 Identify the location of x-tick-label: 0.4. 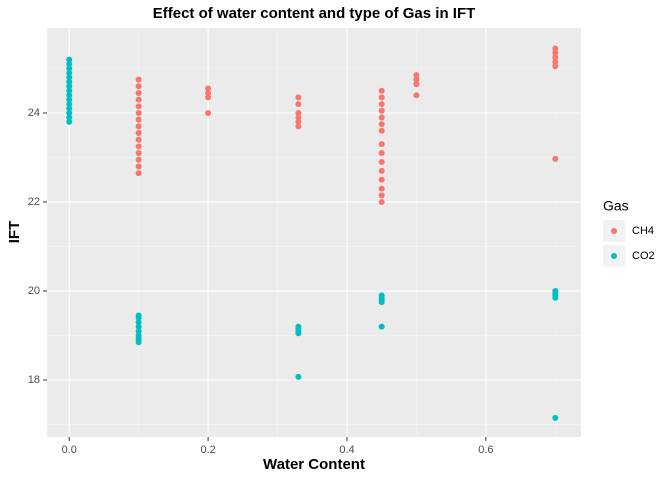
(346, 450).